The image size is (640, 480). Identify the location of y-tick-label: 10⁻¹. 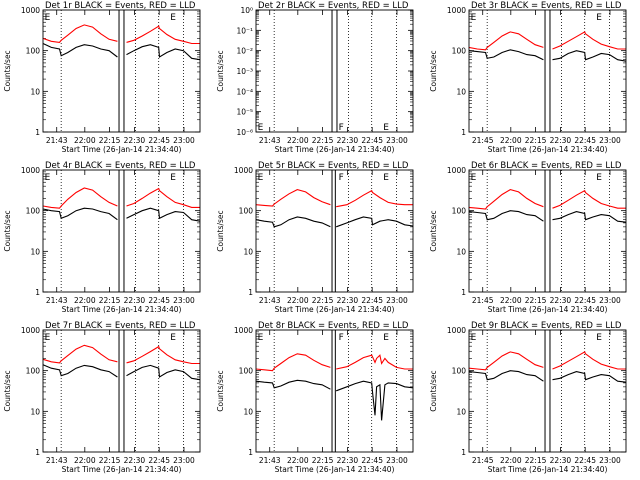
(244, 30).